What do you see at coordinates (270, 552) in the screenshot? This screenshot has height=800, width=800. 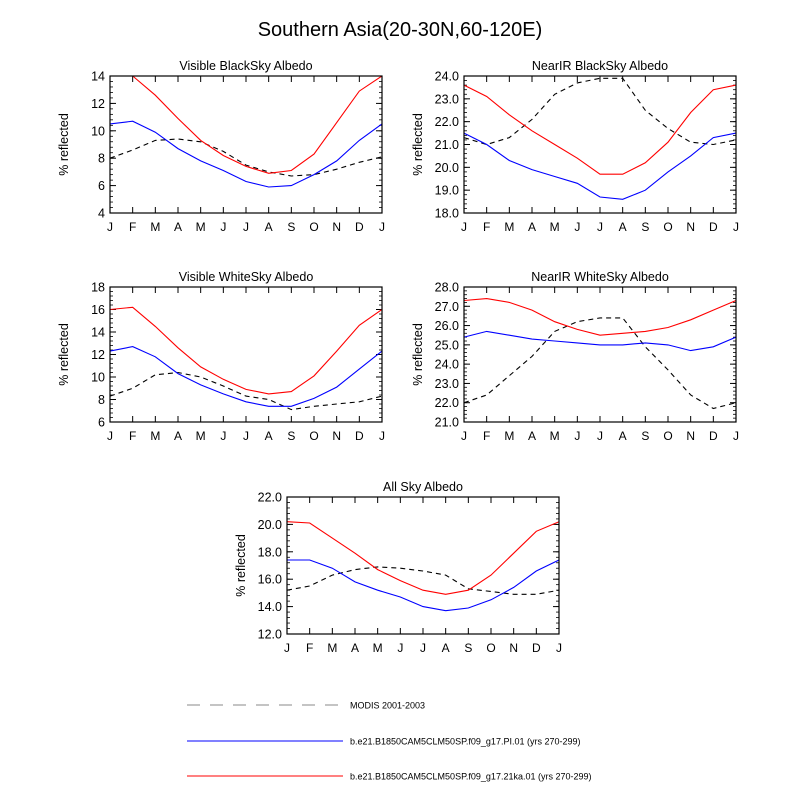 I see `y-tick-label: 18.0` at bounding box center [270, 552].